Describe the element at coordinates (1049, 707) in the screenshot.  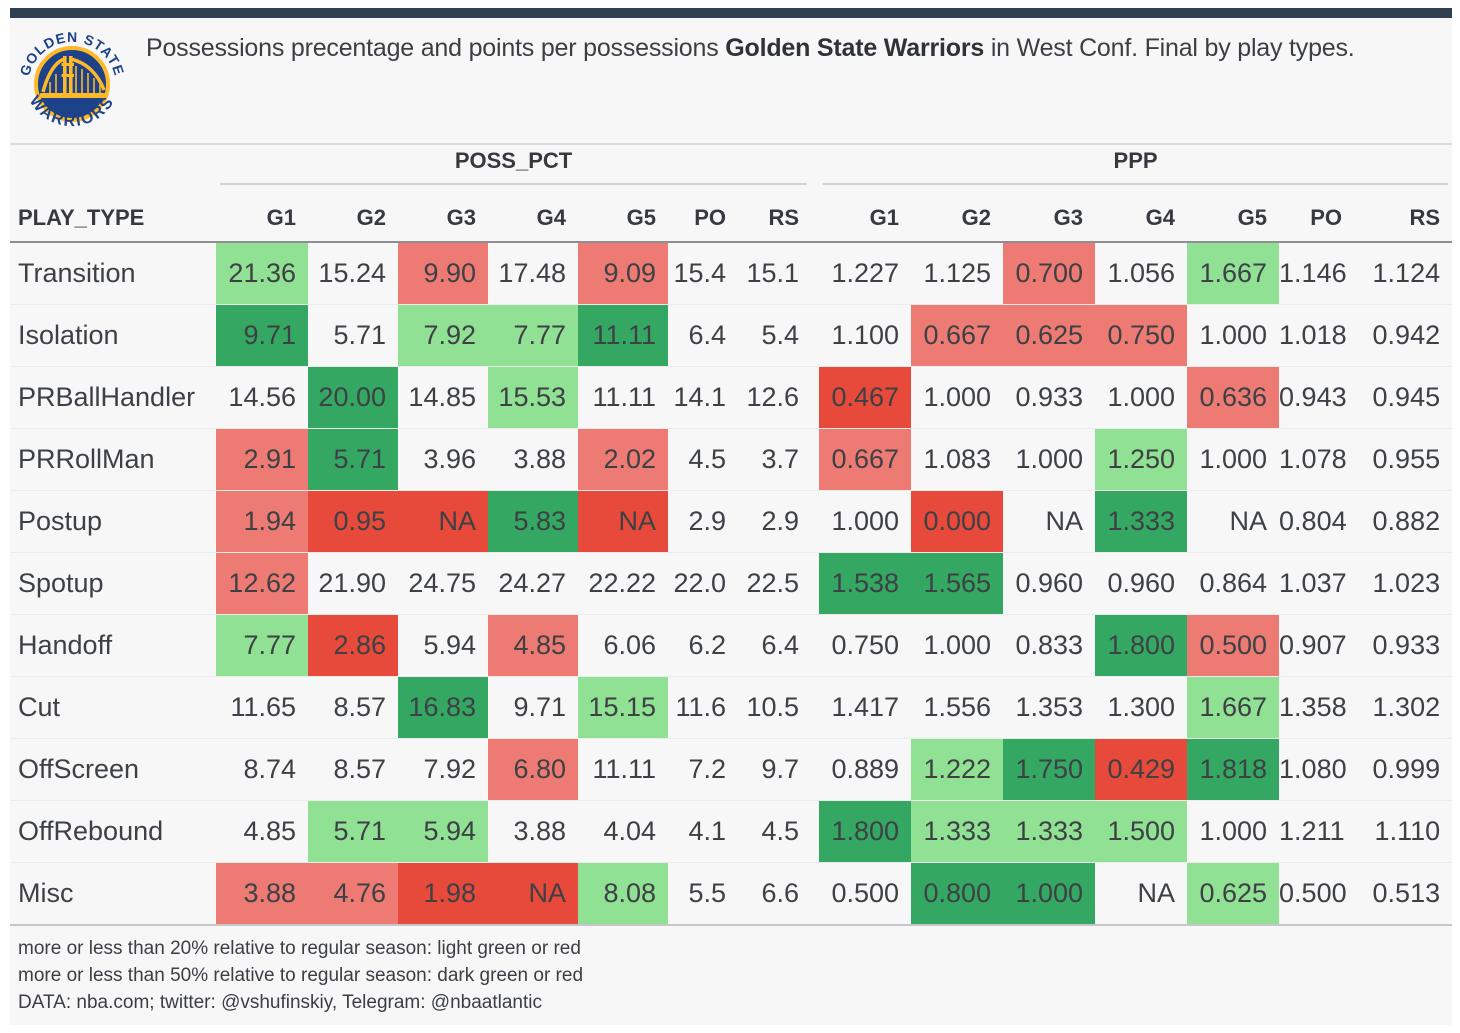
I see `ppp-g3-cell: 1.353` at that location.